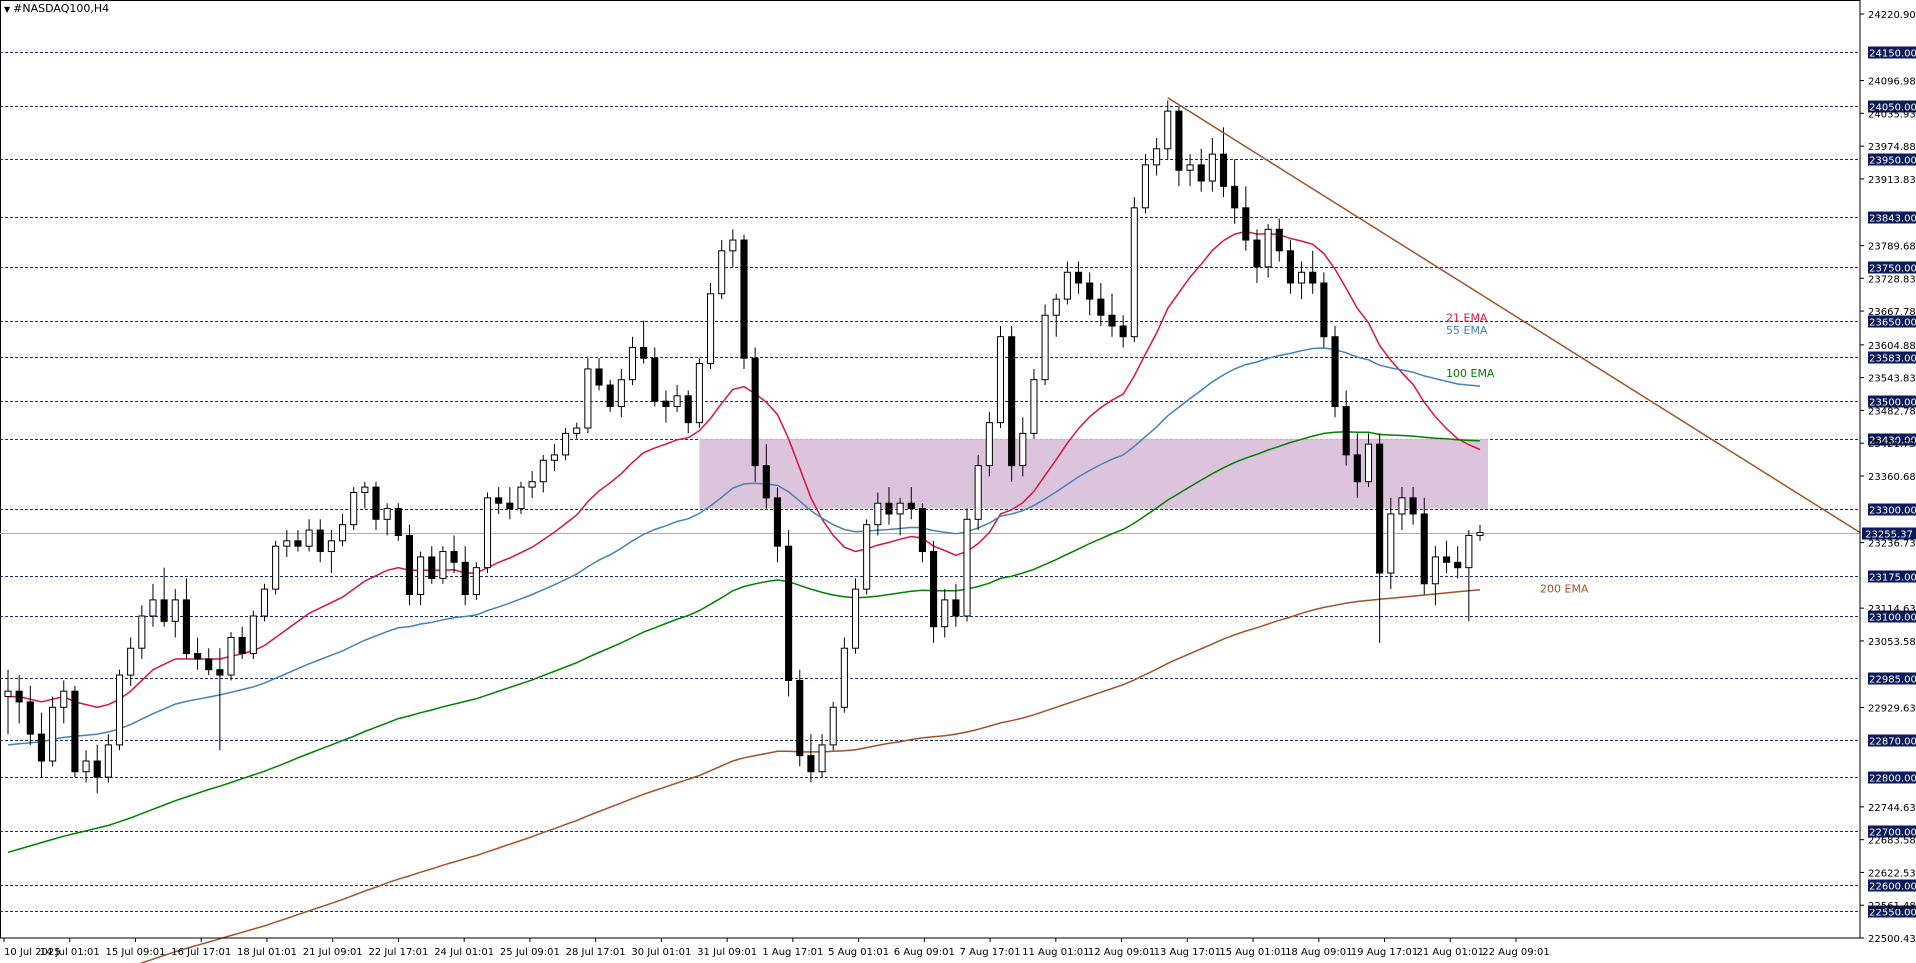 The image size is (1916, 963). What do you see at coordinates (201, 952) in the screenshot?
I see `time-tick-label: 16 Jul 17:01` at bounding box center [201, 952].